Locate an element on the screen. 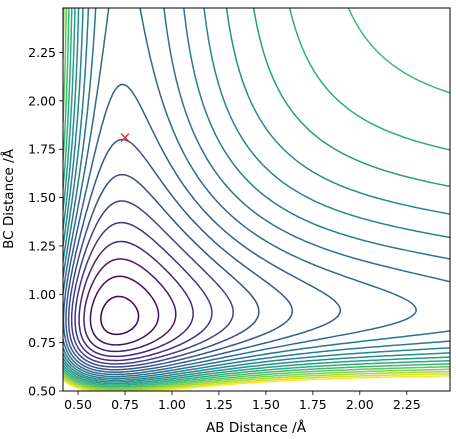  x-tick-label: 1.50 is located at coordinates (266, 404).